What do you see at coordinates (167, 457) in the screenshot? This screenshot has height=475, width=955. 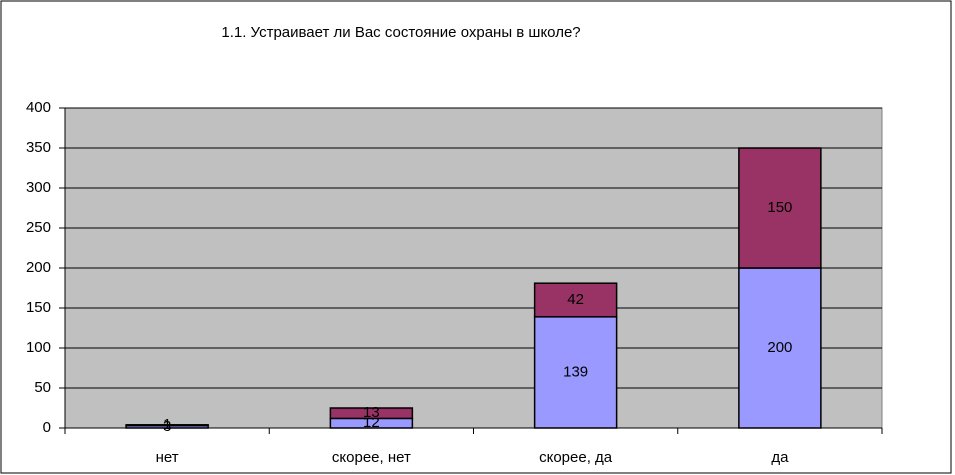 I see `x-tick-label: нет` at bounding box center [167, 457].